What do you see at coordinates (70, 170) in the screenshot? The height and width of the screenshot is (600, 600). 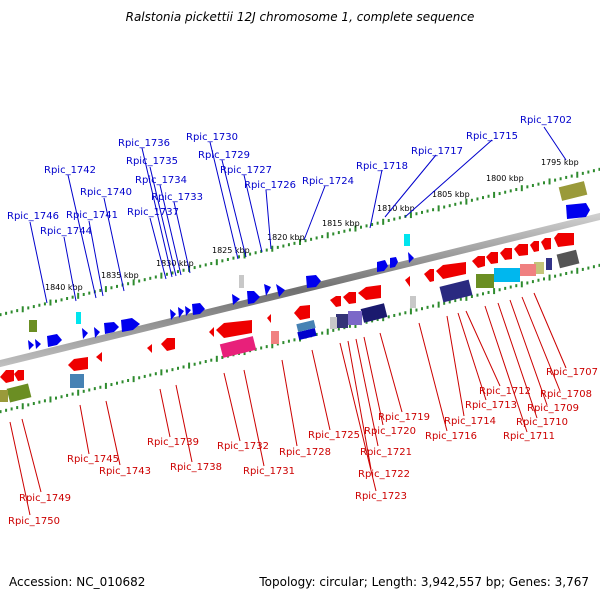 I see `gene-label: Rpic_1742` at bounding box center [70, 170].